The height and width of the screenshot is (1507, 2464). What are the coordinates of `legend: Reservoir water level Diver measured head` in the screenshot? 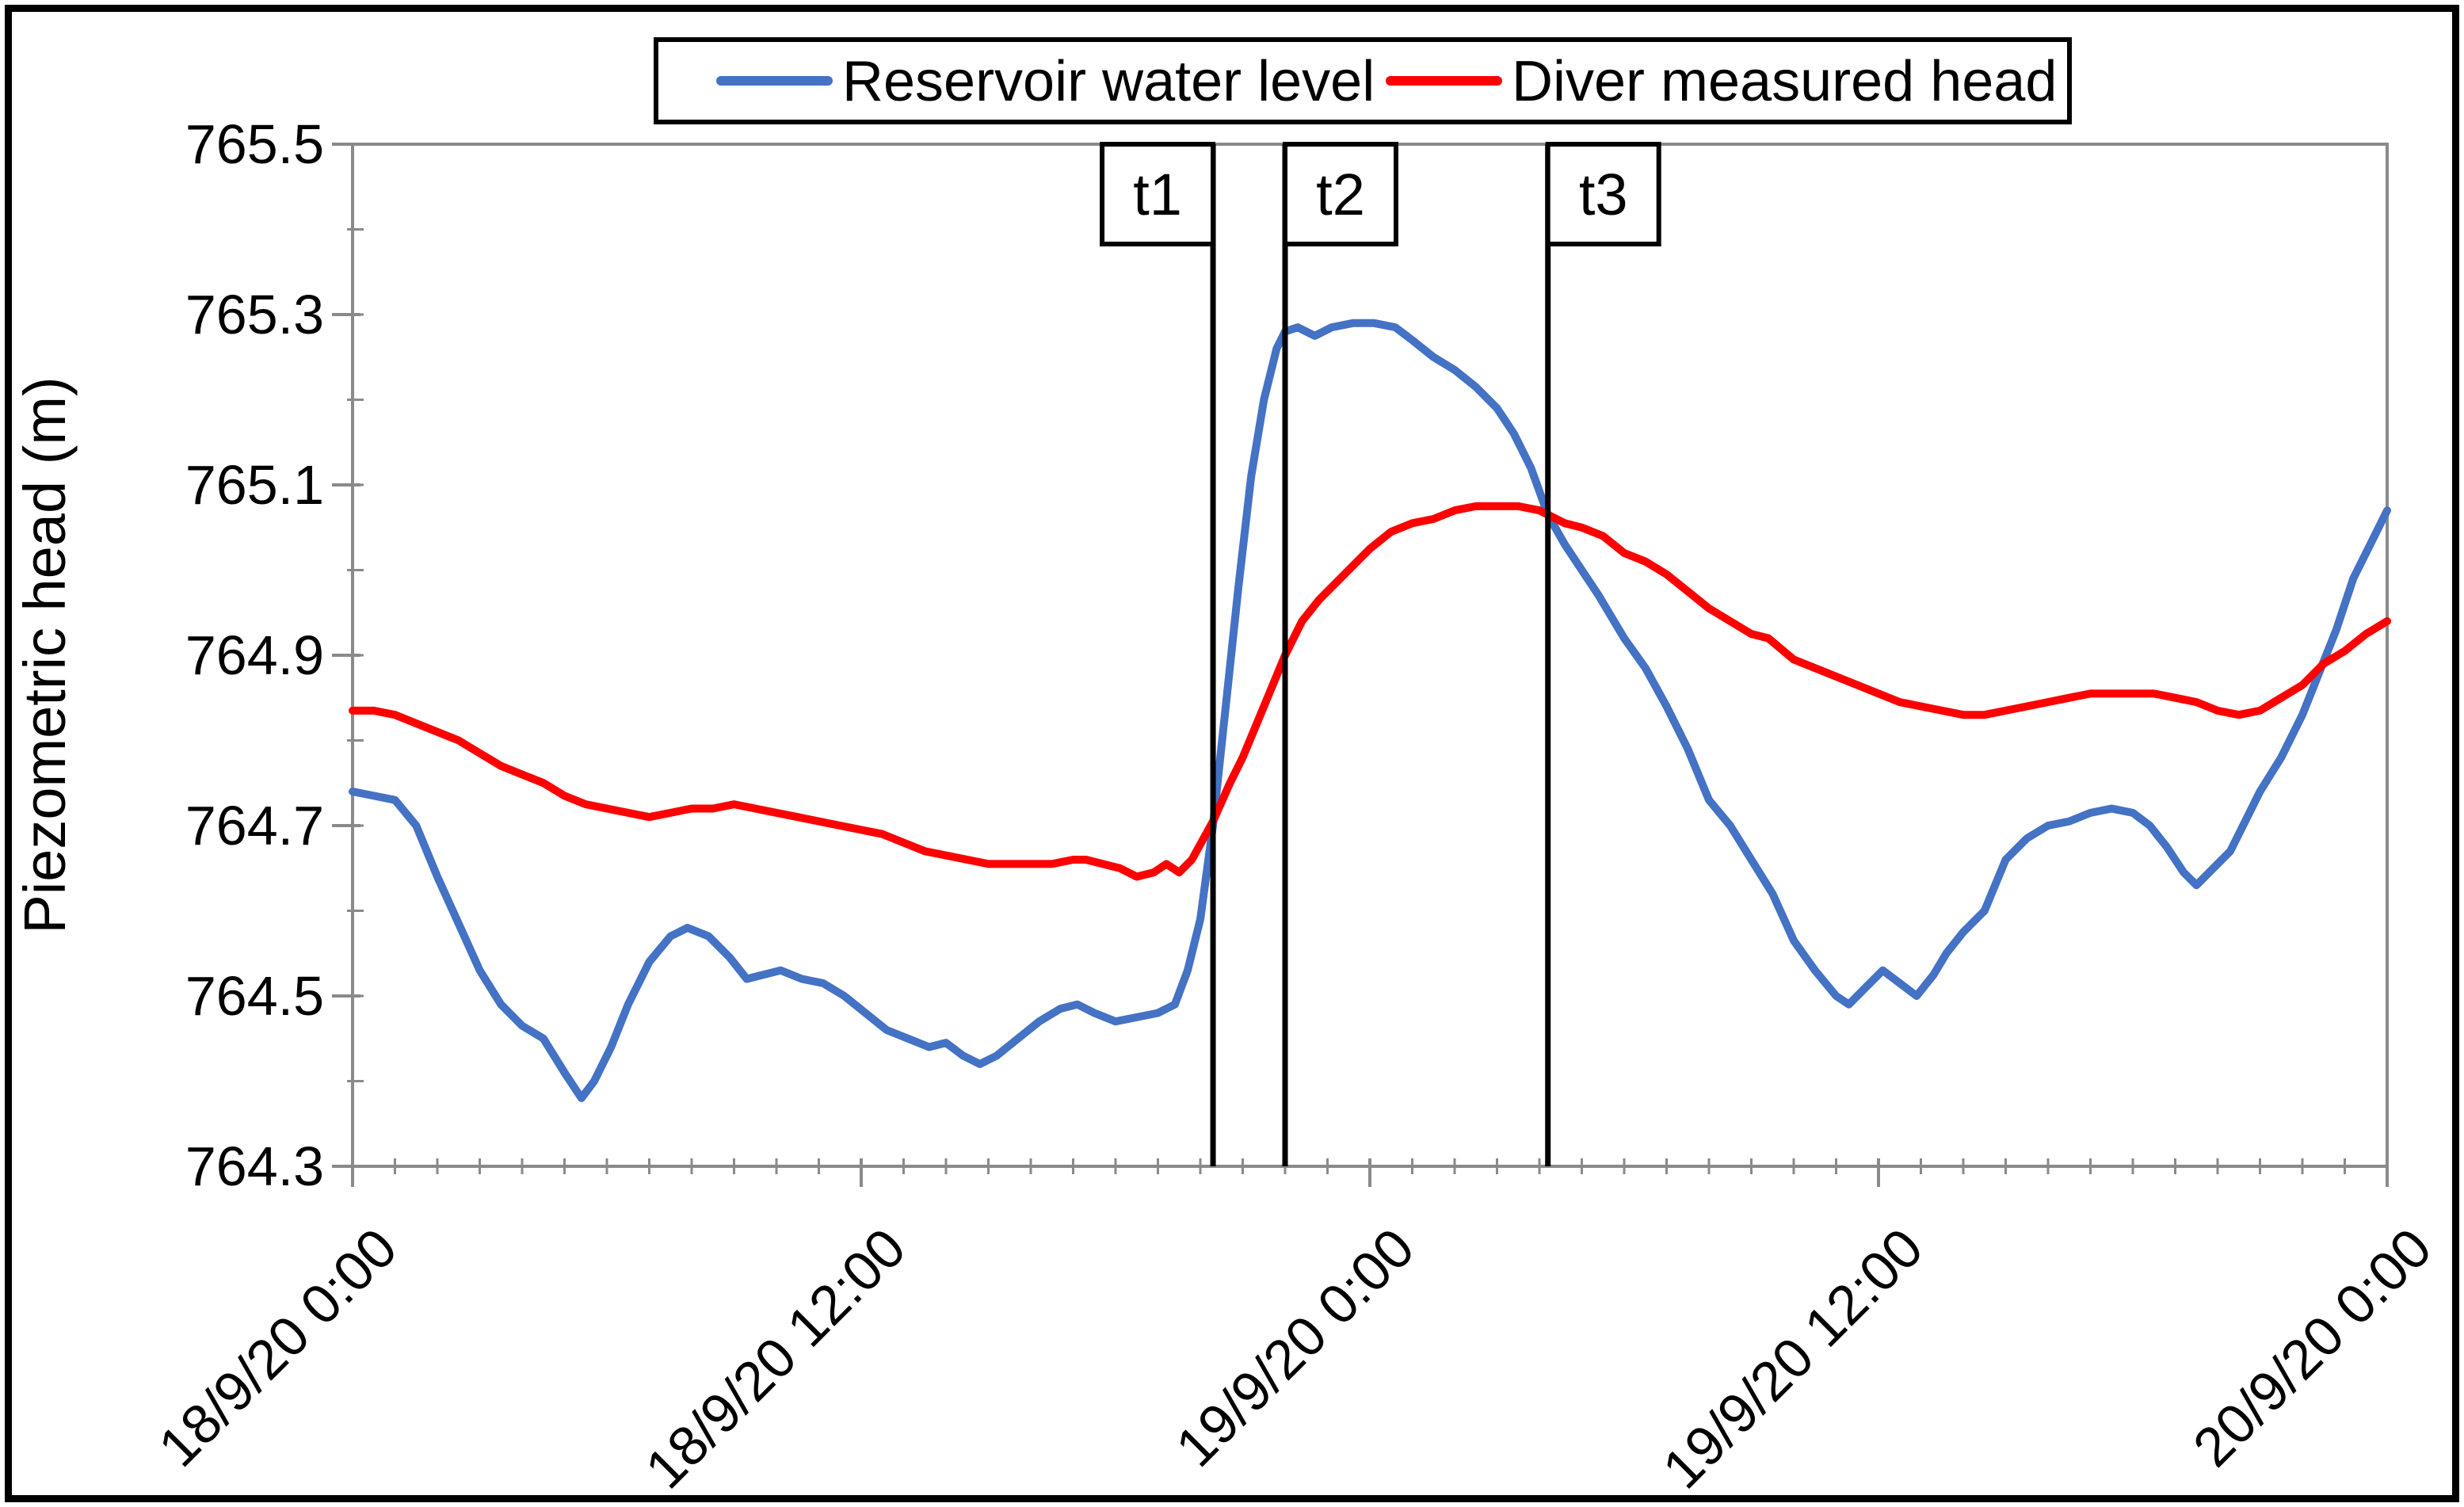 It's located at (1363, 80).